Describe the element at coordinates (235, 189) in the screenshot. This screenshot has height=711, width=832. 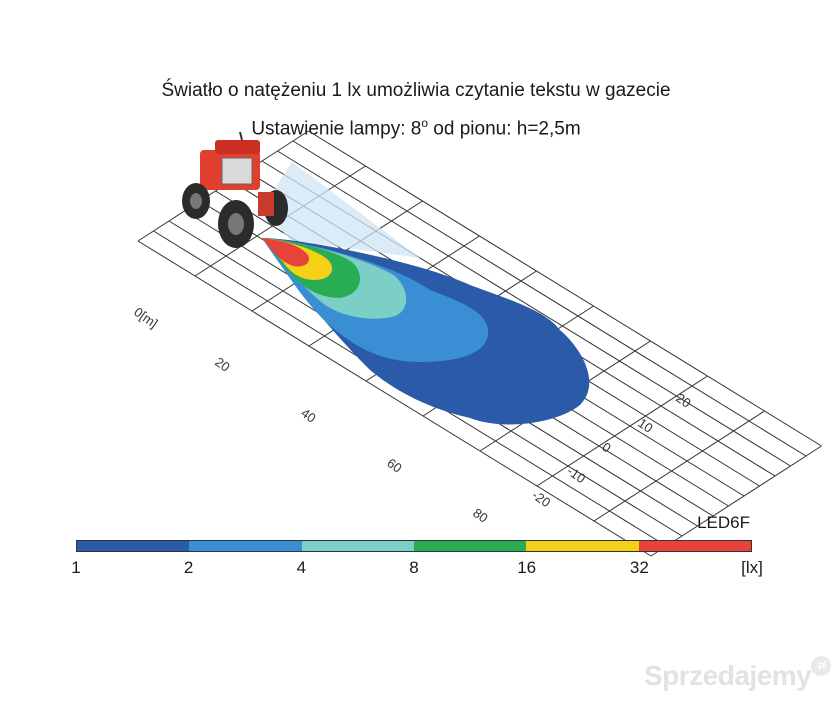
I see `tractor-icon` at that location.